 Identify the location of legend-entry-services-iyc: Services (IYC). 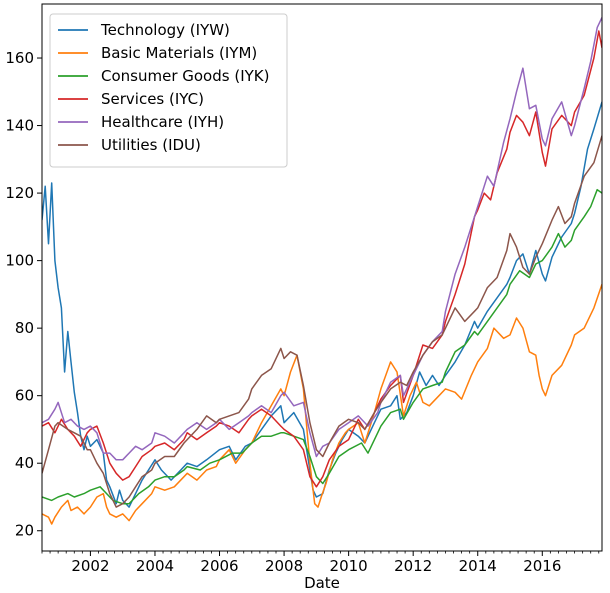
(152, 99).